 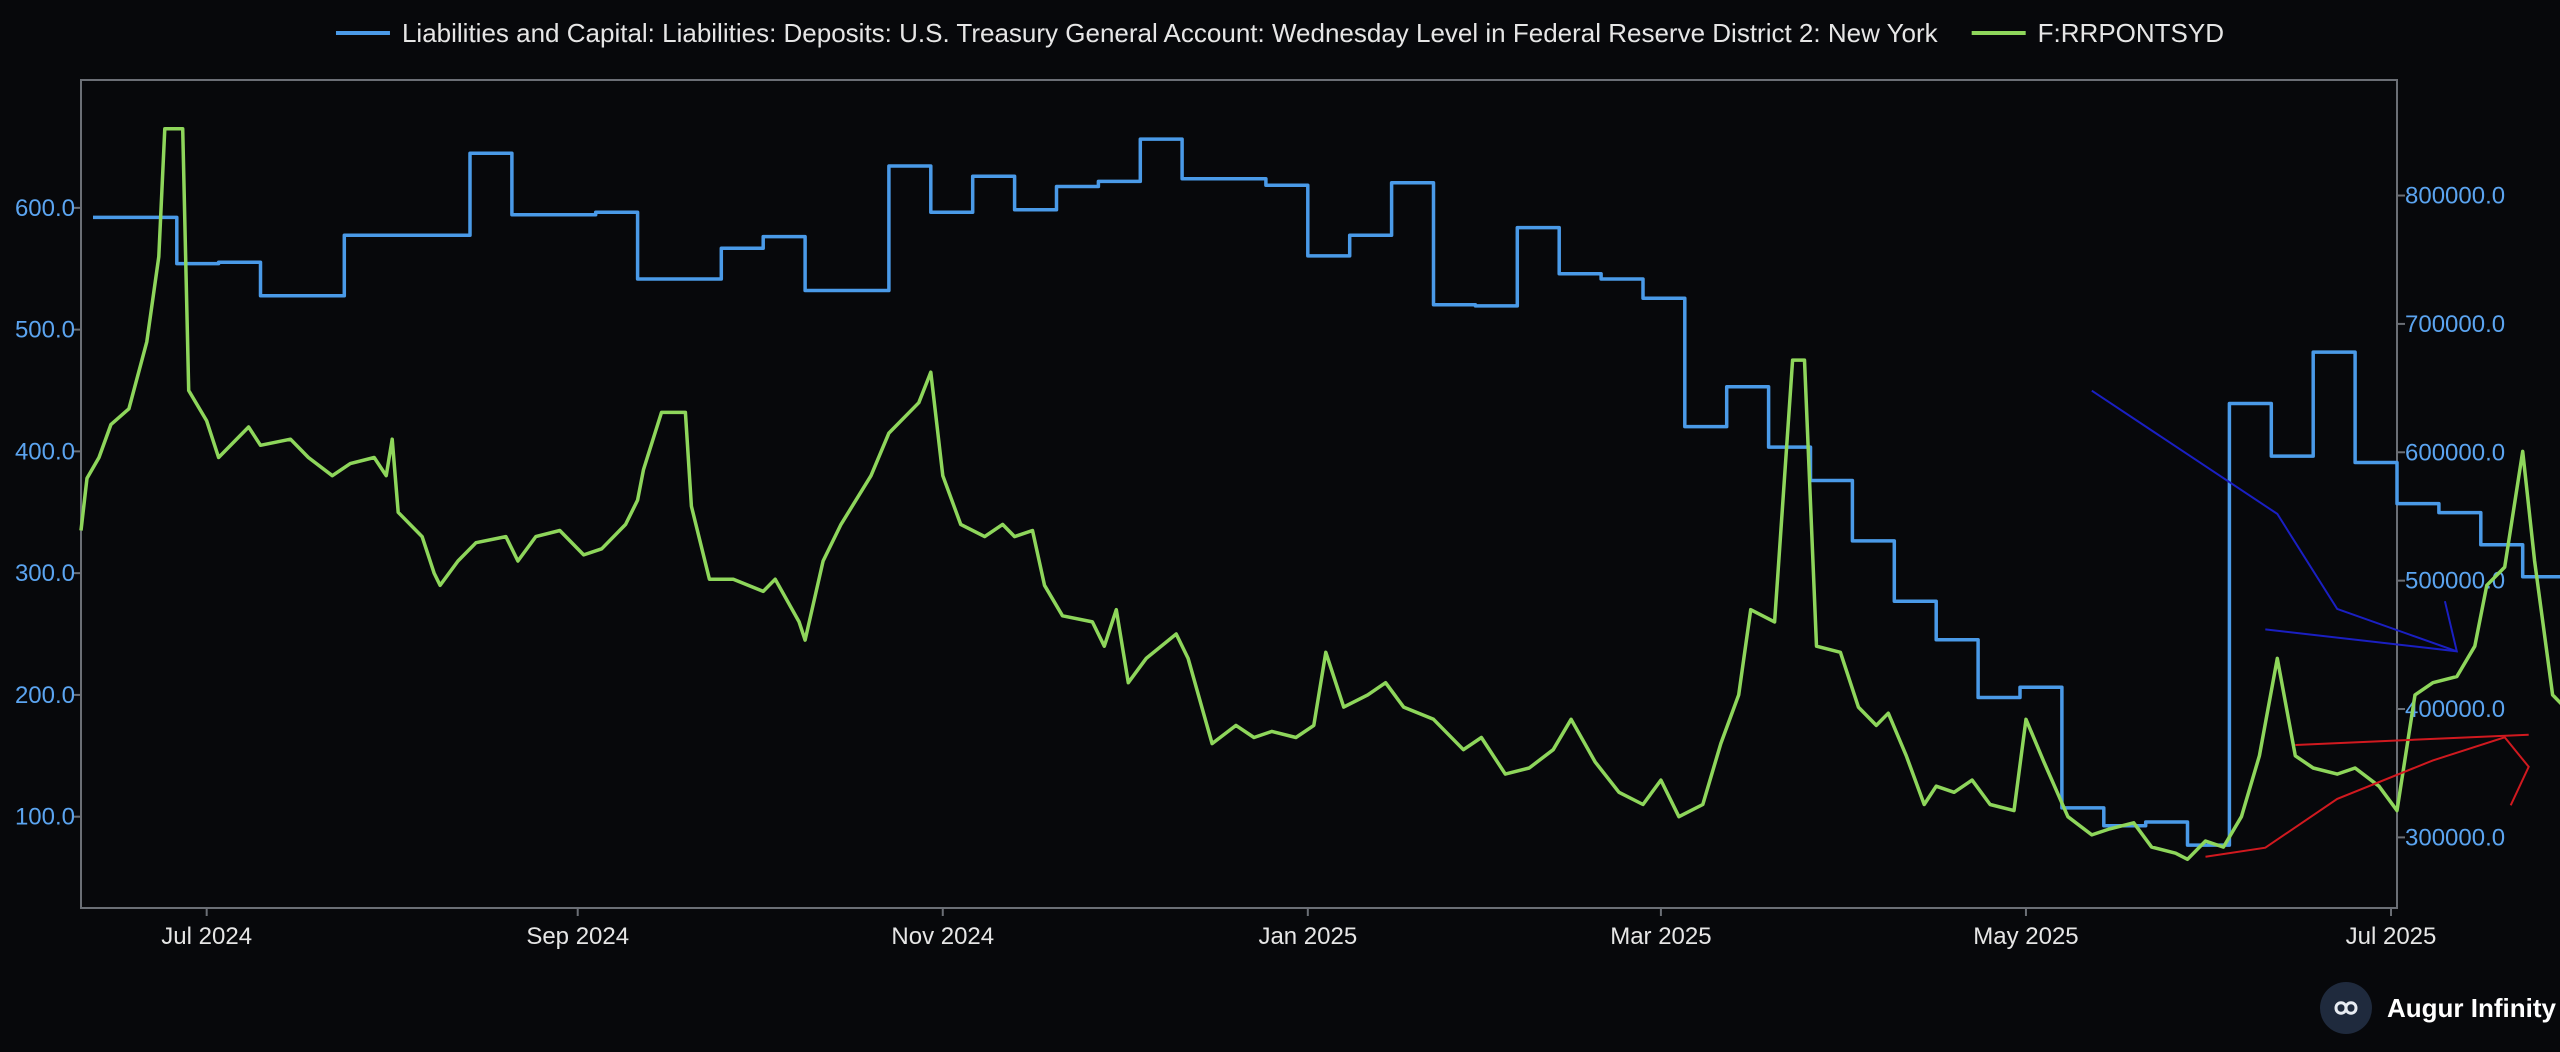 I want to click on brand-logo: Augur Infinity, so click(x=2438, y=1008).